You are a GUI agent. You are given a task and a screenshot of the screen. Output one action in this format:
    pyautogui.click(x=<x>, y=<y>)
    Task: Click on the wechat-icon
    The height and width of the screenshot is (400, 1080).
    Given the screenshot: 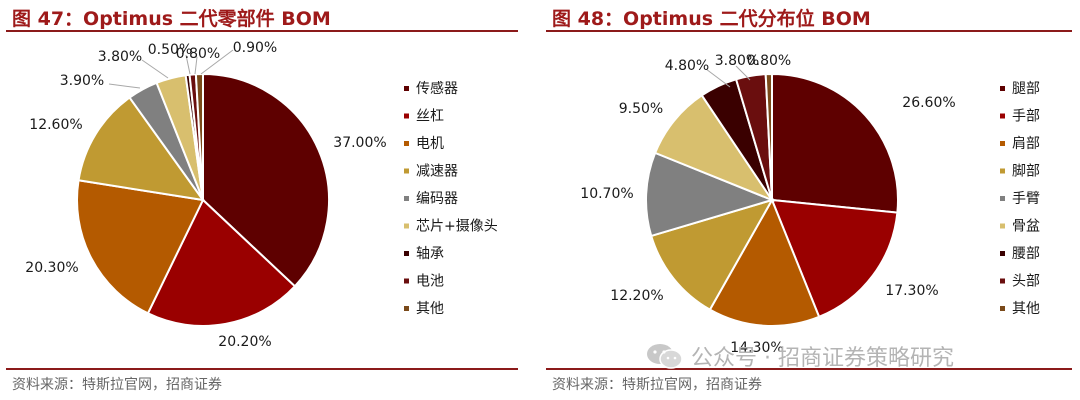 What is the action you would take?
    pyautogui.click(x=665, y=356)
    